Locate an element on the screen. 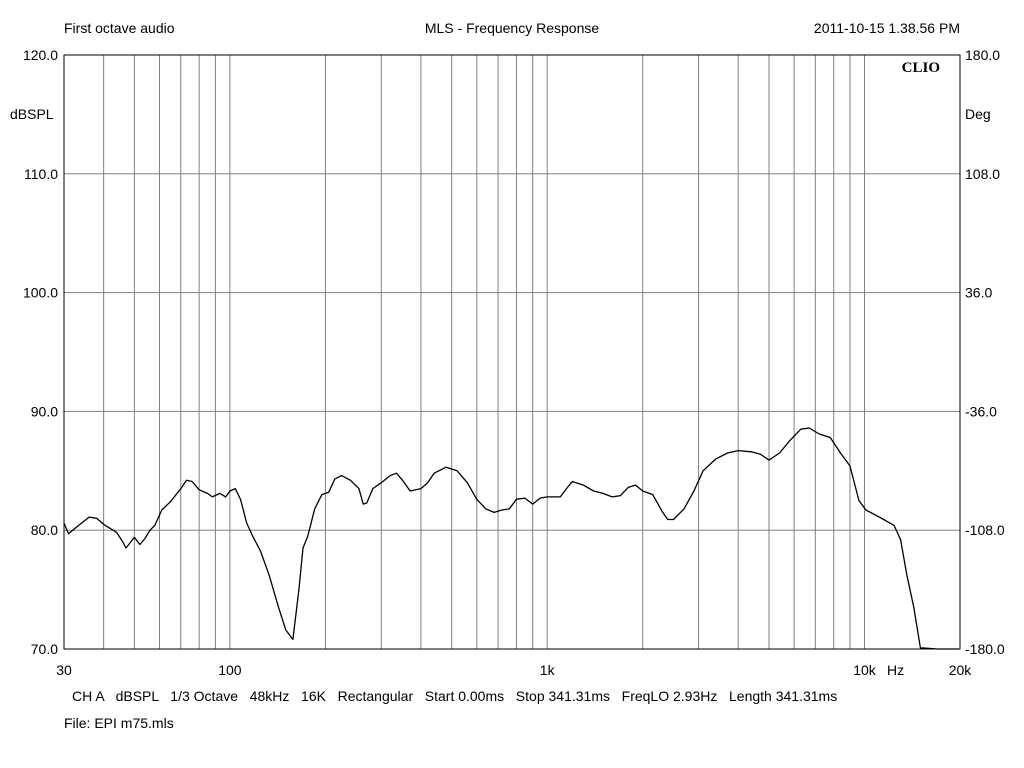 Image resolution: width=1024 pixels, height=768 pixels. clio-brand-label: CLIO is located at coordinates (921, 68).